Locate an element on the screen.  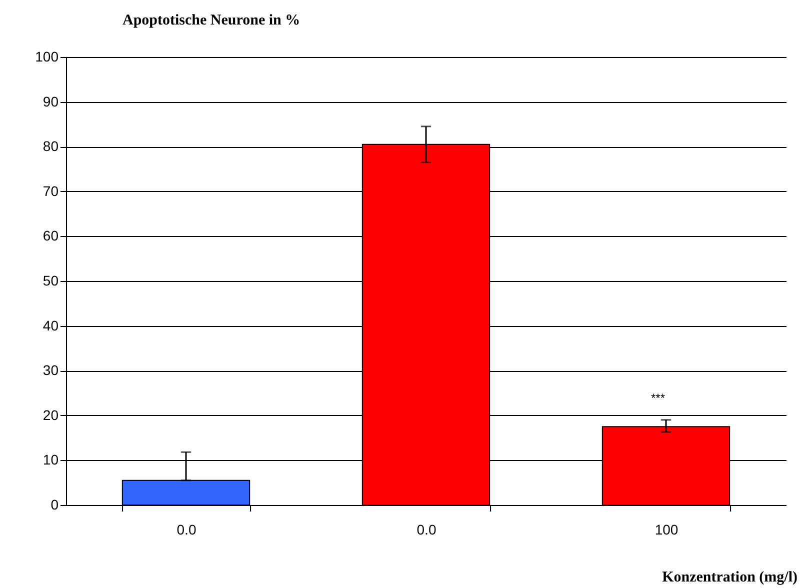
y-tick-label: 50 is located at coordinates (50, 280).